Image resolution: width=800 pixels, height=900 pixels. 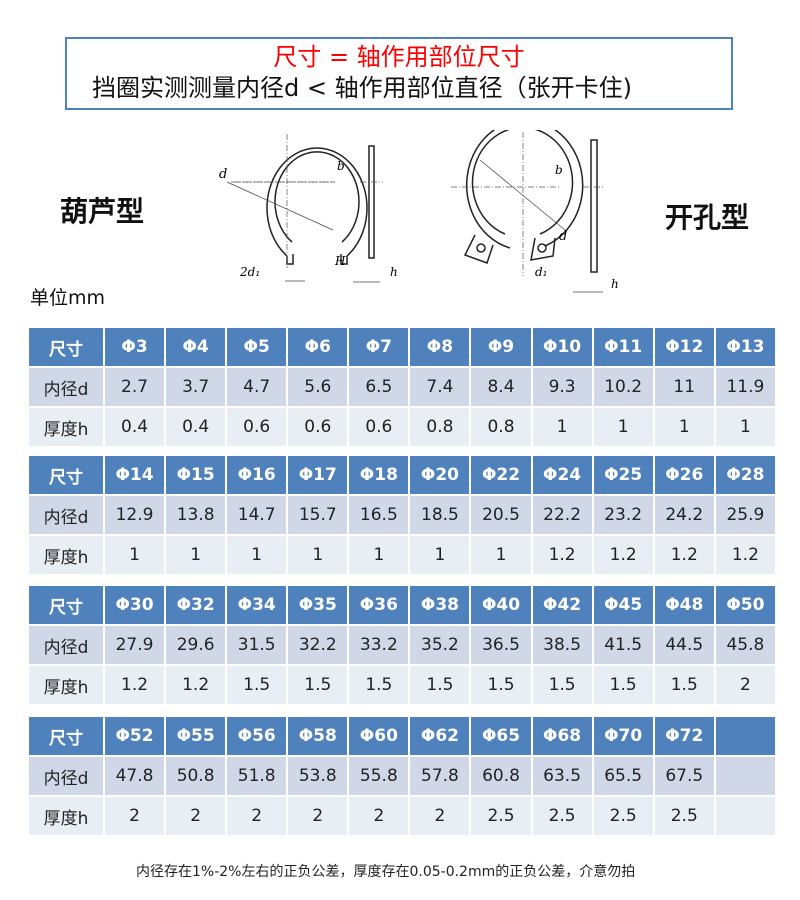 What do you see at coordinates (562, 476) in the screenshot?
I see `cell-size: Φ24` at bounding box center [562, 476].